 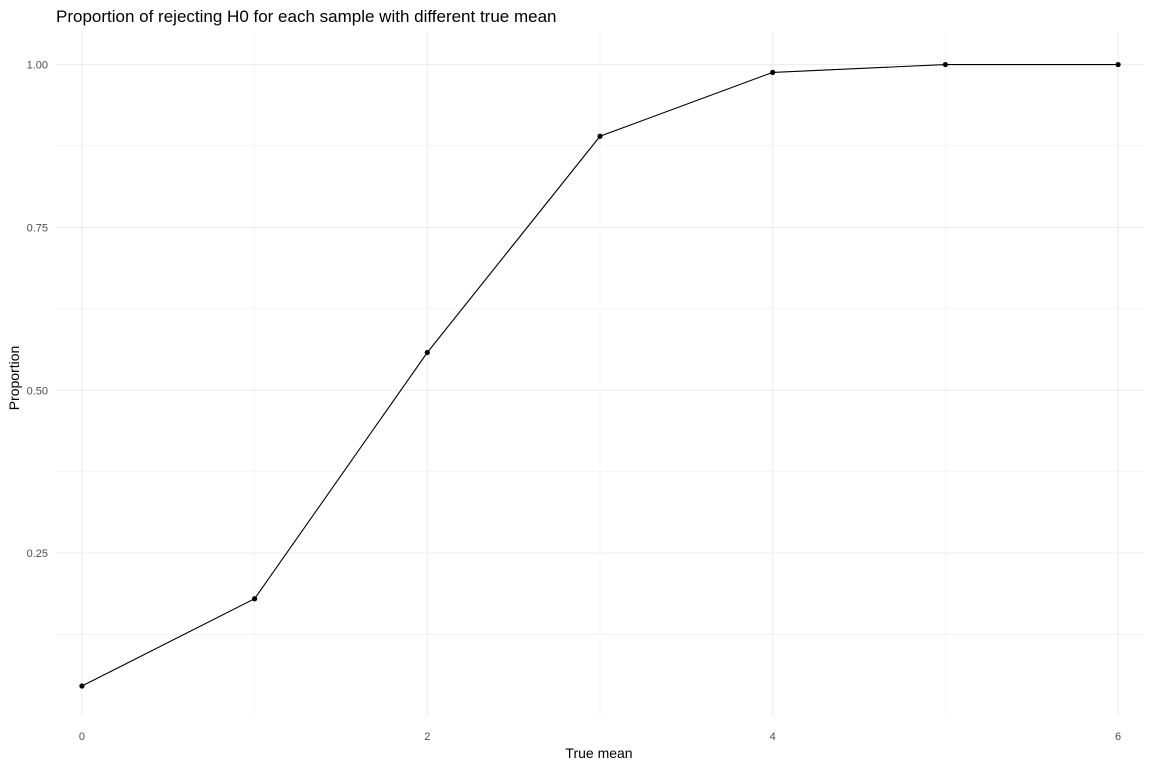 What do you see at coordinates (598, 753) in the screenshot?
I see `x-axis-title: True mean` at bounding box center [598, 753].